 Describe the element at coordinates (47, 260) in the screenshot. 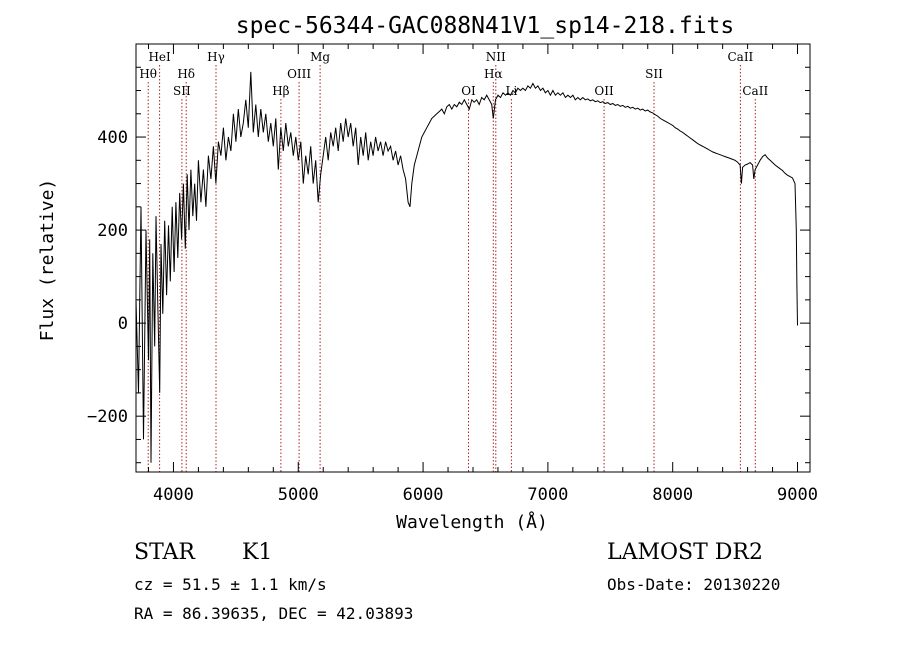

I see `y-axis-label: Flux (relative)` at that location.